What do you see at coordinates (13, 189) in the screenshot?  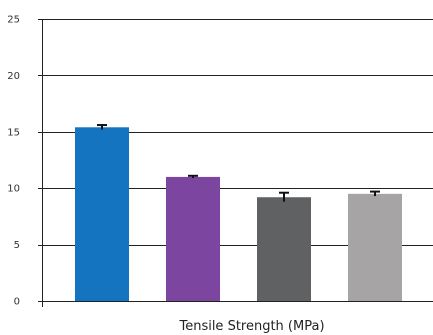 I see `y-tick-label: 10` at bounding box center [13, 189].